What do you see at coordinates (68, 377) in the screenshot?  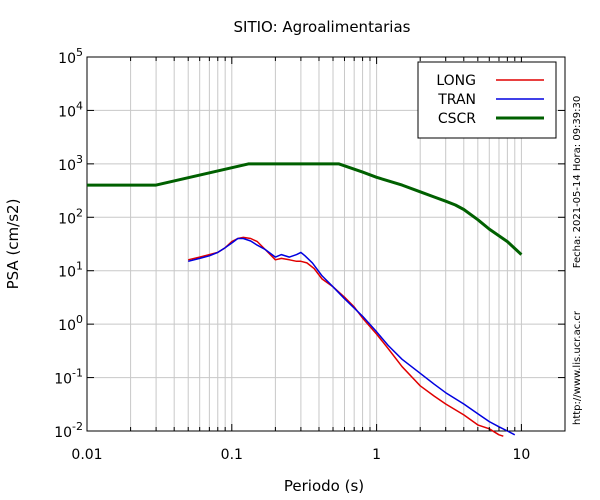 I see `y-tick-label: 10⁻¹` at bounding box center [68, 377].